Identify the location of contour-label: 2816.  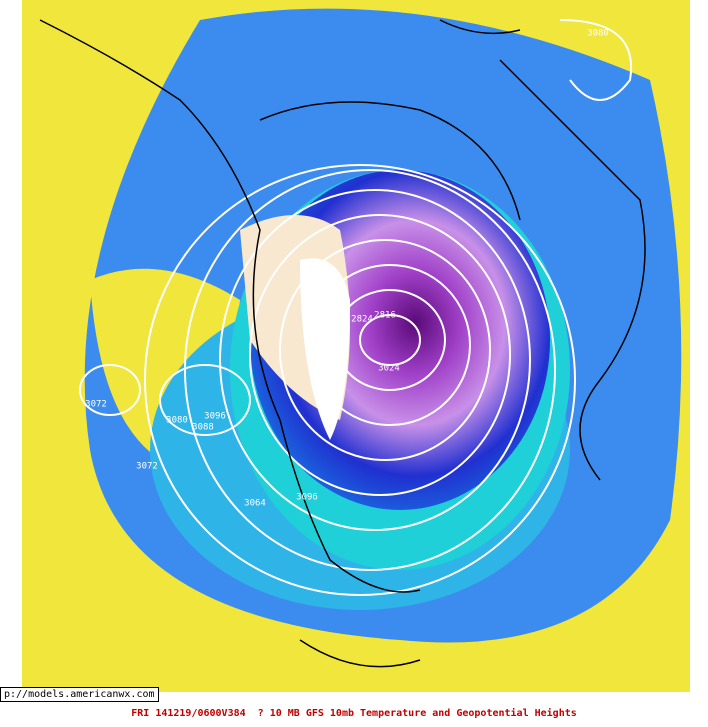
(385, 316).